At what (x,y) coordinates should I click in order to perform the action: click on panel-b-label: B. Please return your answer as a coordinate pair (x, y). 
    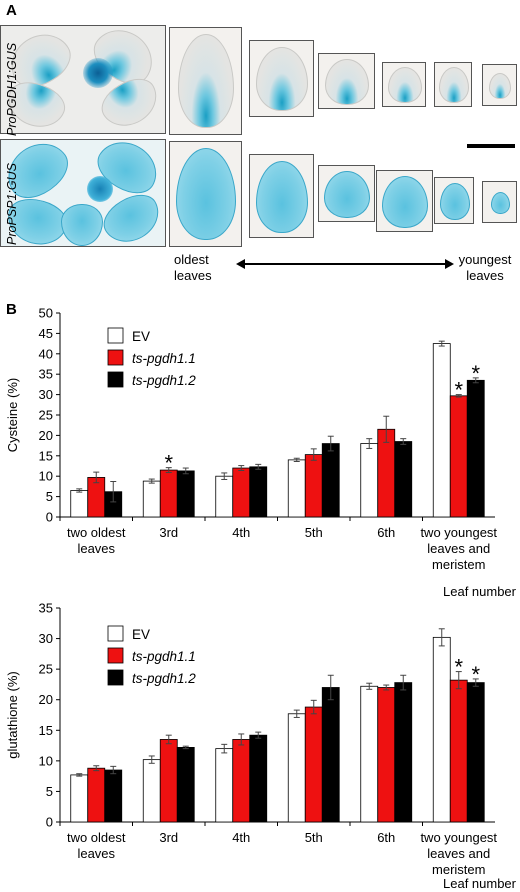
    Looking at the image, I should click on (11, 309).